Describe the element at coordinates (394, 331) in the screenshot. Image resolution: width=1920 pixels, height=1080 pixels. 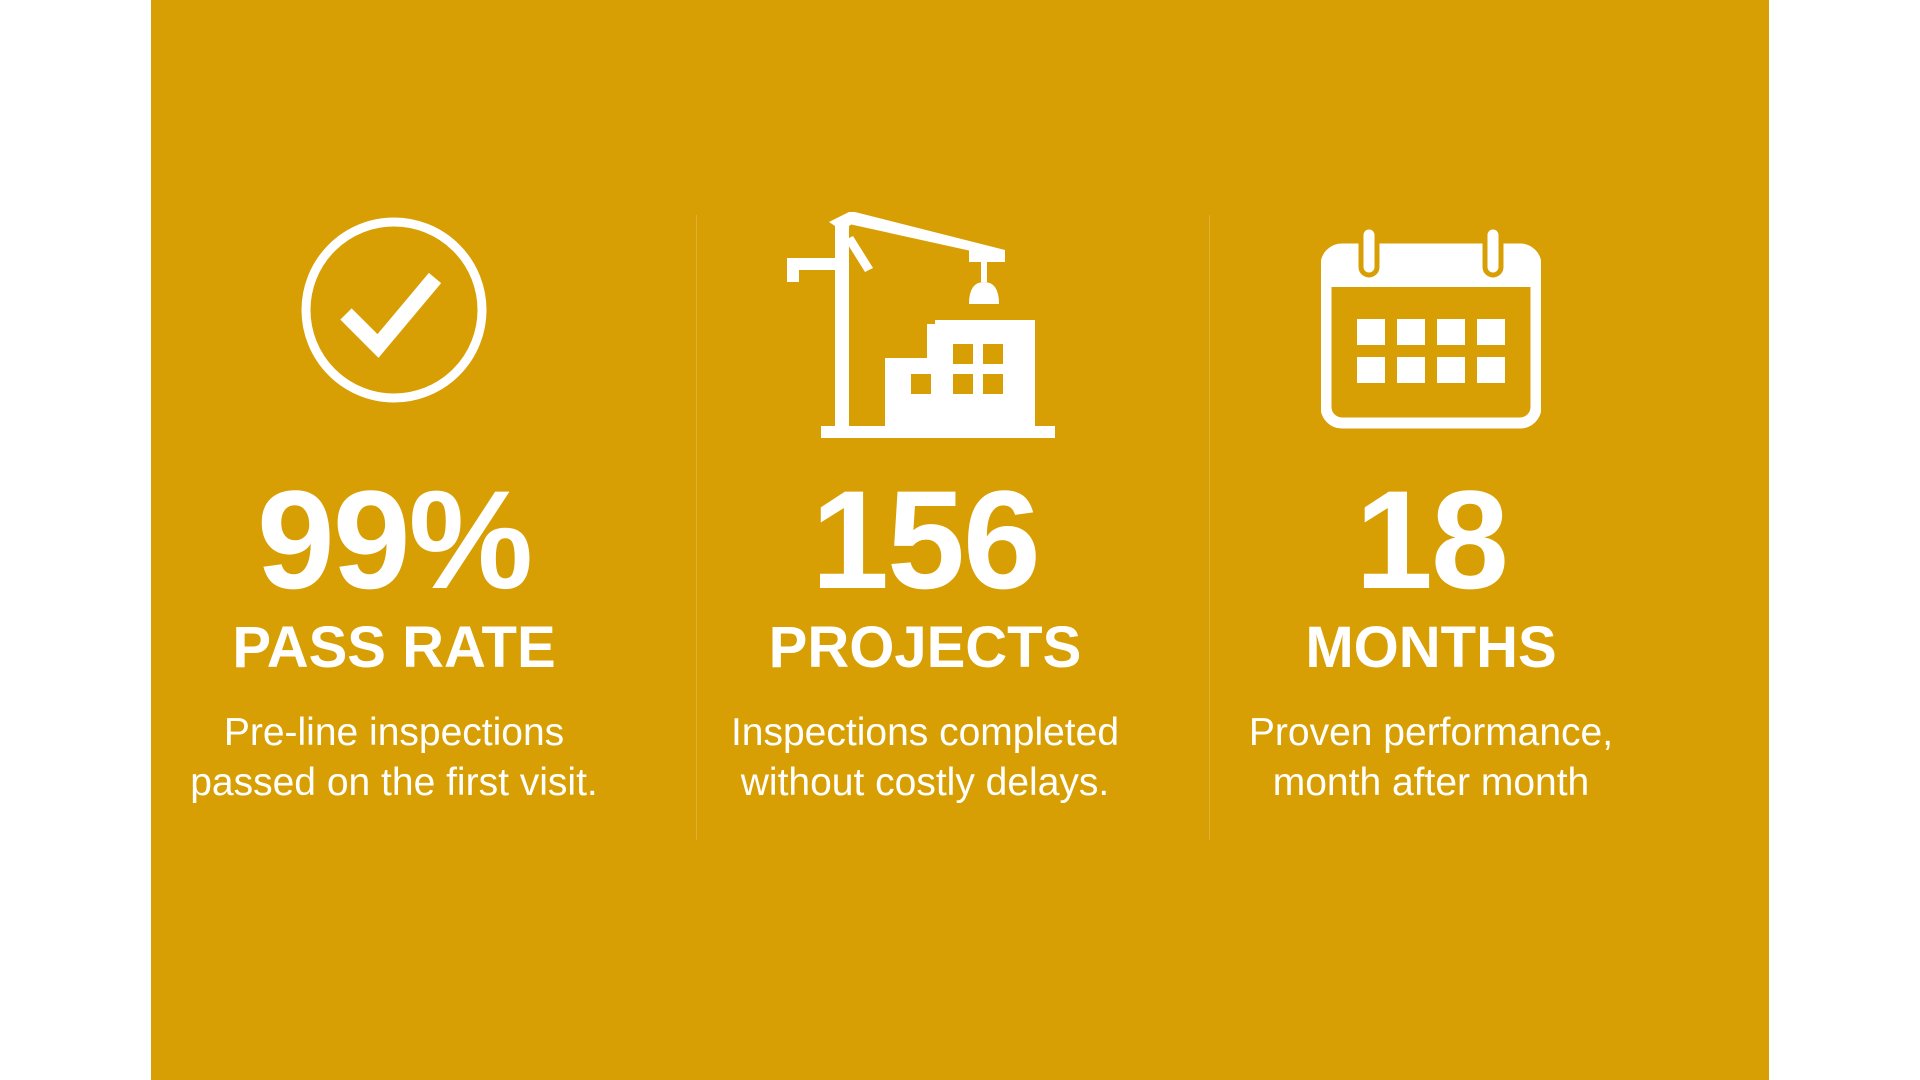
I see `check-circle-icon` at that location.